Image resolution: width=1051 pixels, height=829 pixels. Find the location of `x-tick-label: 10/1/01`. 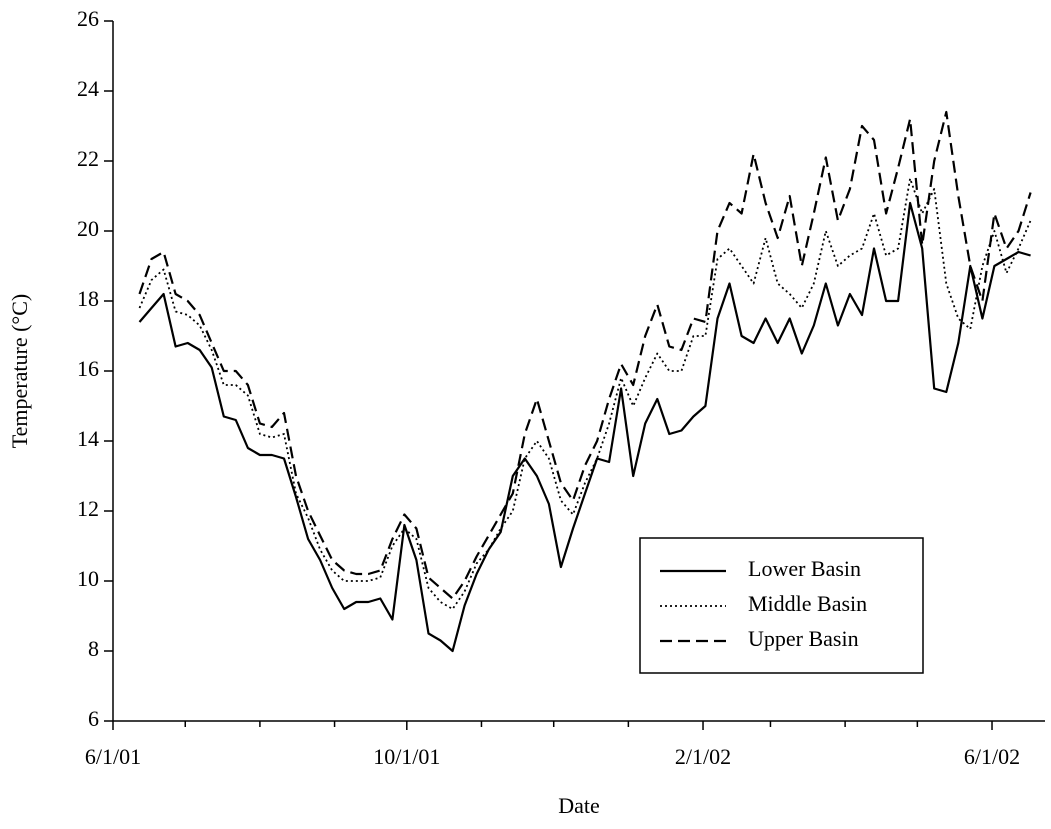

x-tick-label: 10/1/01 is located at coordinates (406, 756).